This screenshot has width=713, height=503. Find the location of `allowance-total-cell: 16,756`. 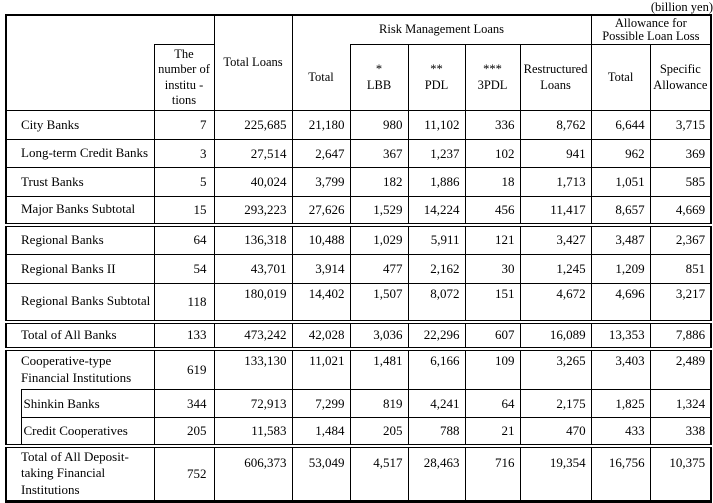

allowance-total-cell: 16,756 is located at coordinates (620, 473).